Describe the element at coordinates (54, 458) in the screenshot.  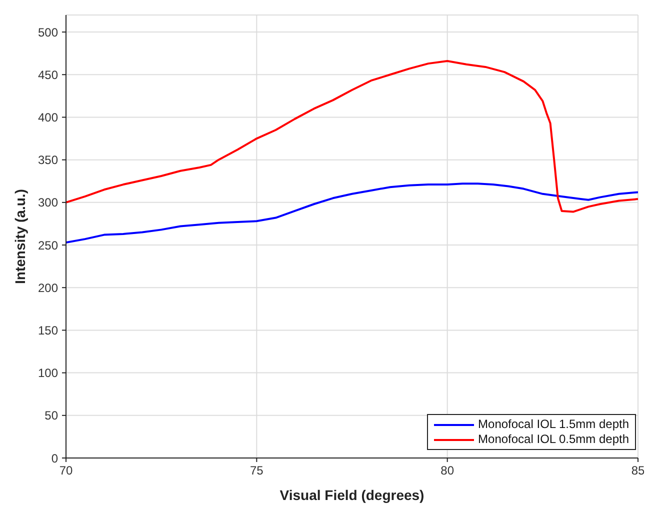
I see `y-tick-label: 0` at that location.